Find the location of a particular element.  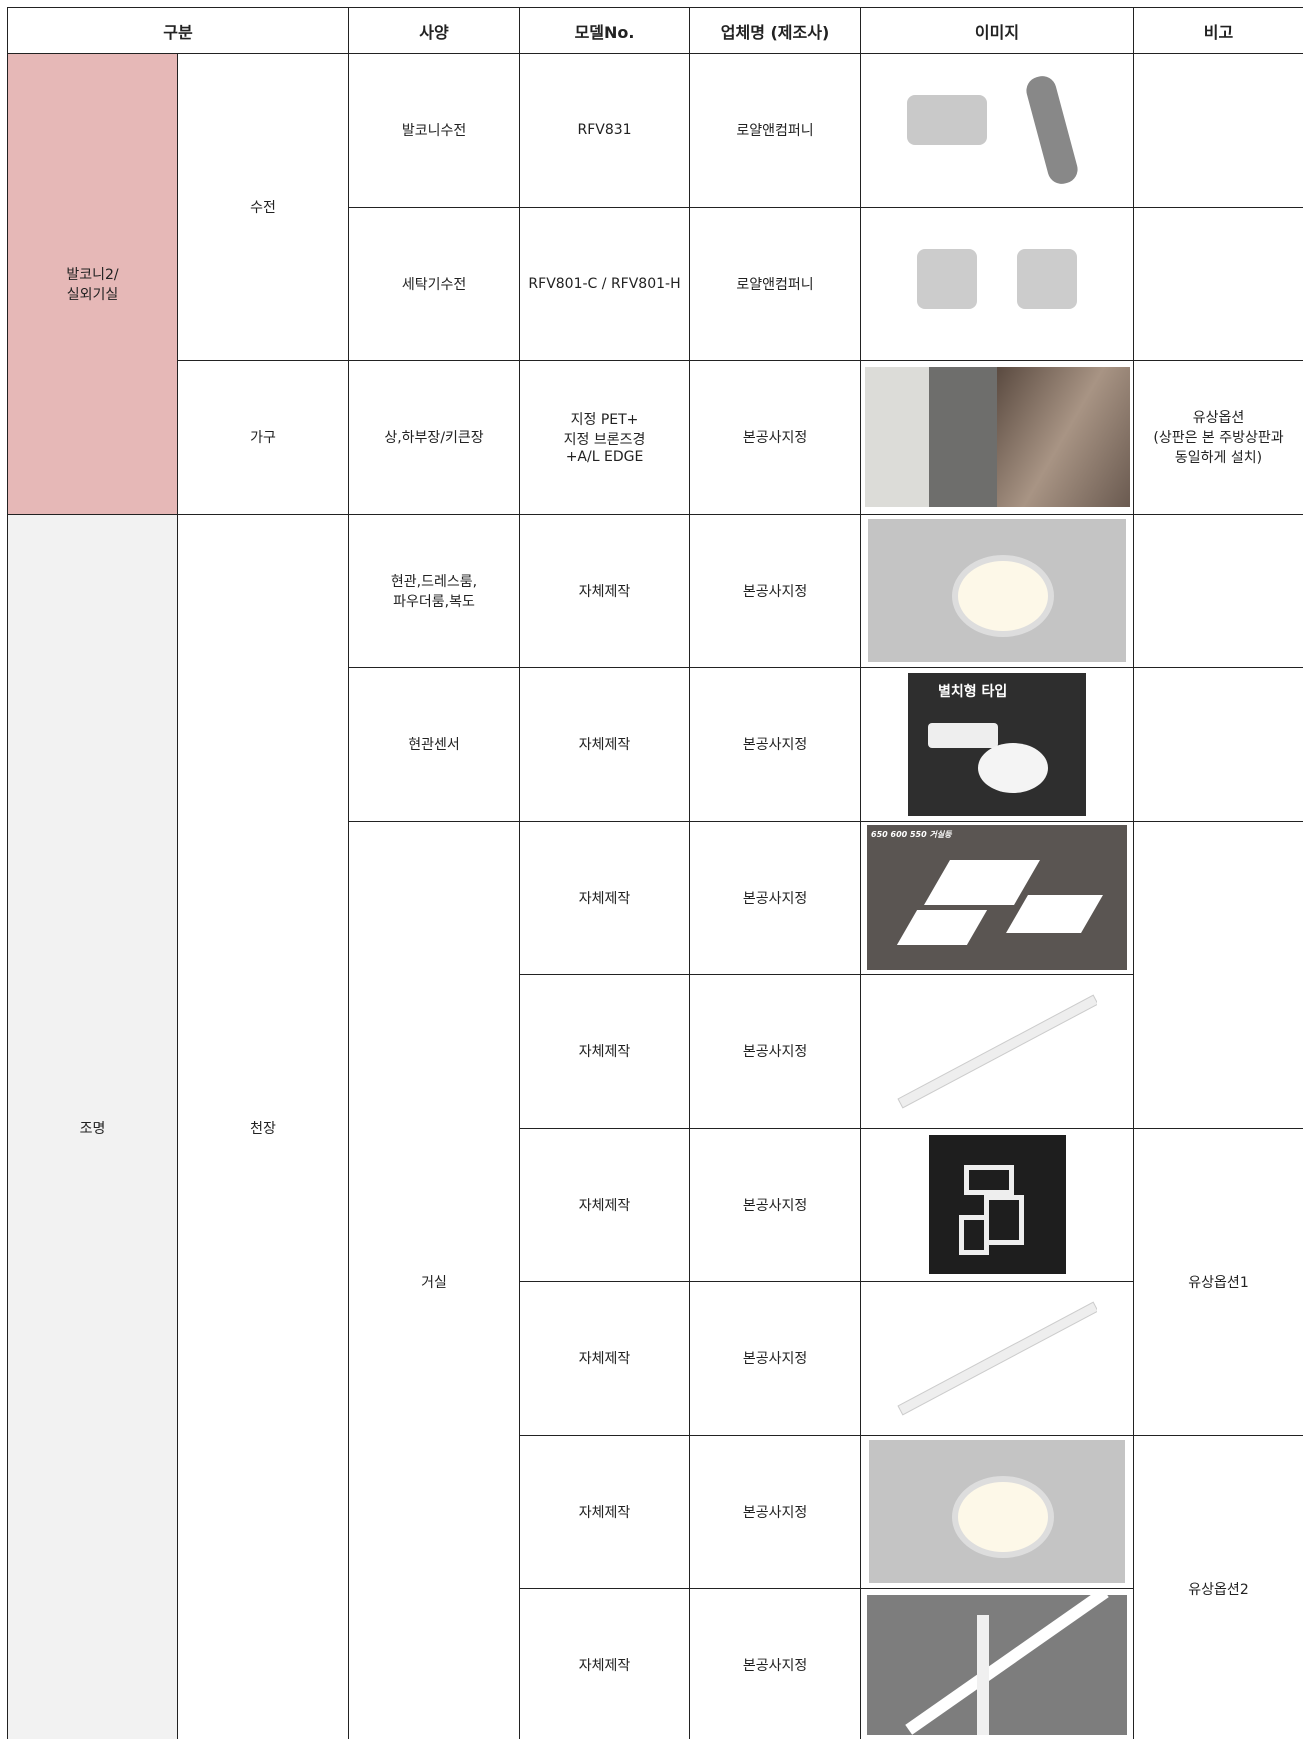

sensor-image: 별치형 타입 is located at coordinates (997, 744).